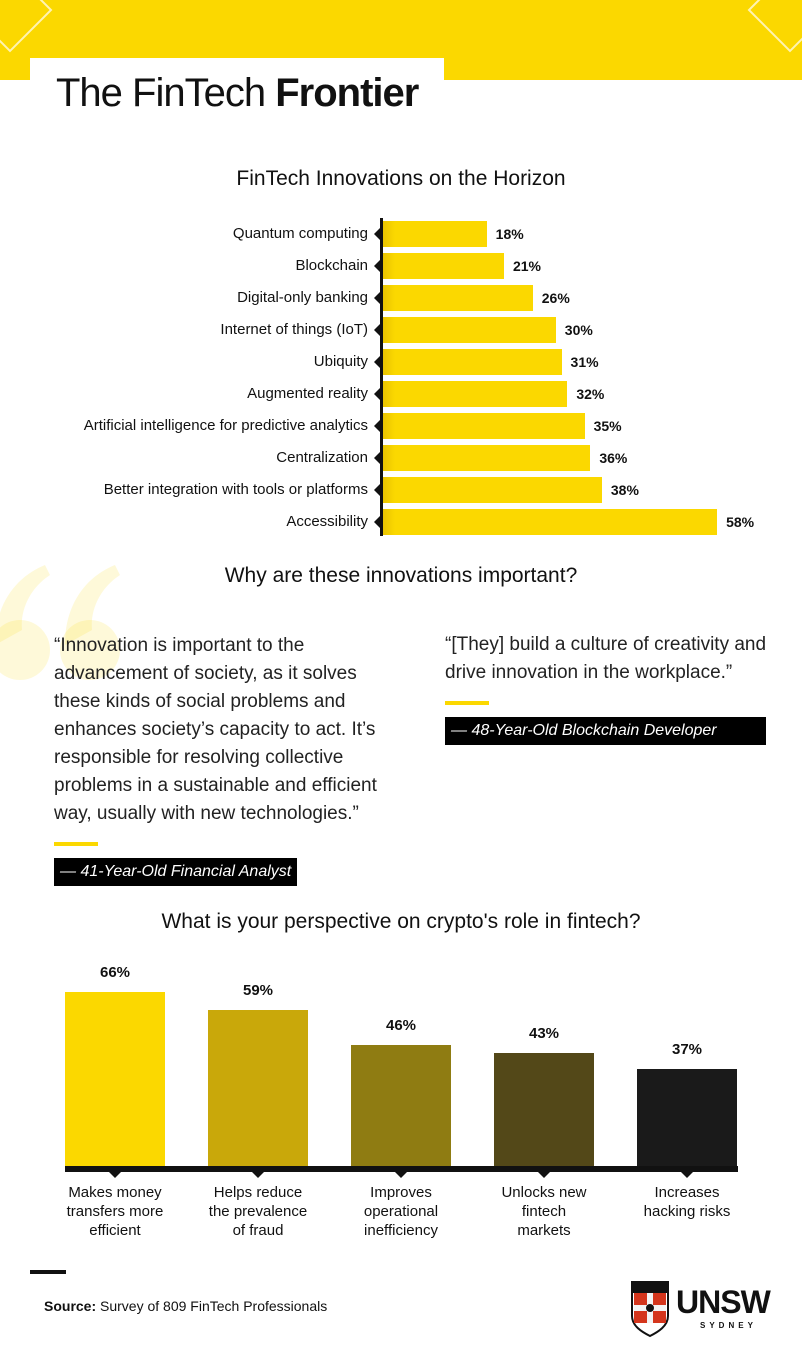  I want to click on bar-value-label: 26%, so click(555, 298).